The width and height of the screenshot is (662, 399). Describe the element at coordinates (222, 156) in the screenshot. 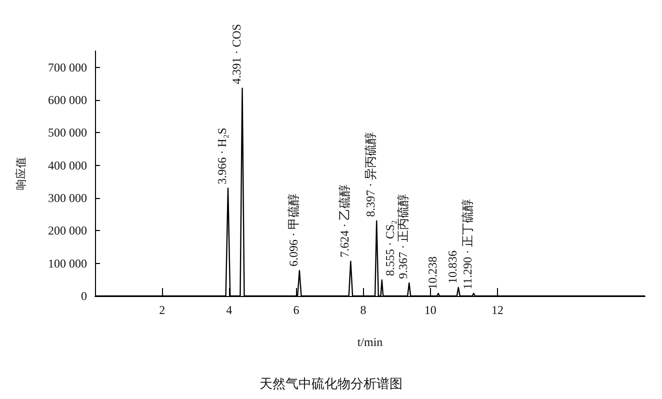

I see `annotation: 3.966 · H₂S` at that location.